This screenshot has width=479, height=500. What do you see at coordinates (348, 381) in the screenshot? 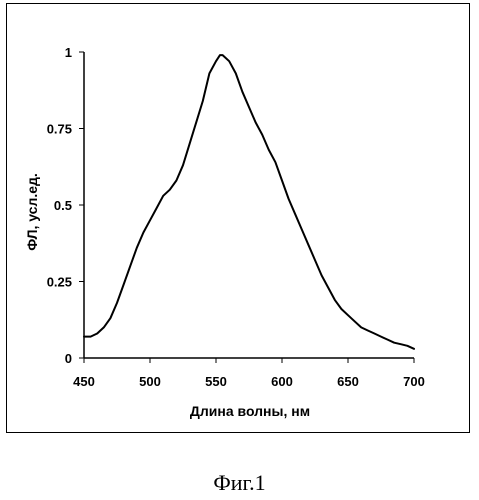
I see `x-tick-label: 650` at bounding box center [348, 381].